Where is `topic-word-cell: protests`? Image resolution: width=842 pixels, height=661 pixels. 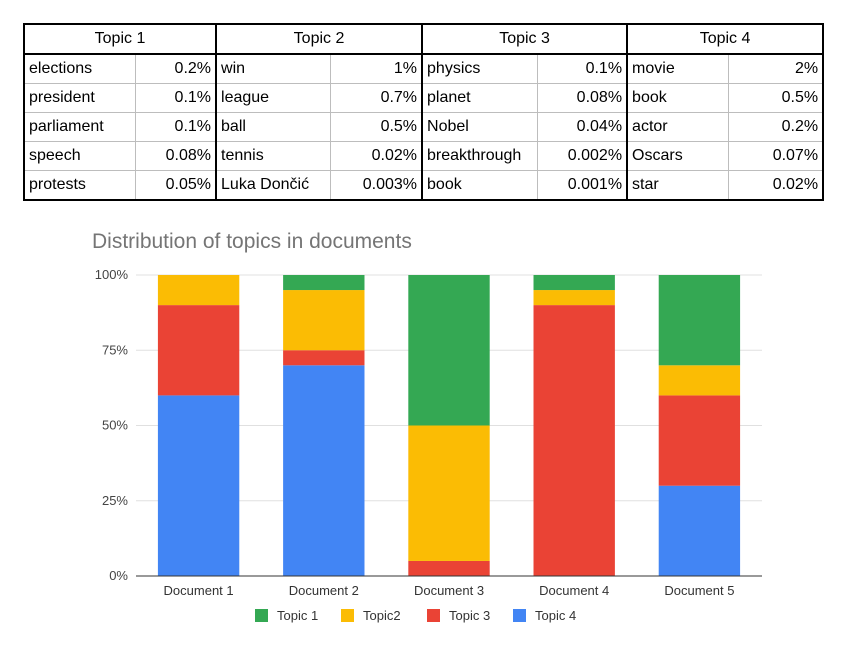
topic-word-cell: protests is located at coordinates (79, 185).